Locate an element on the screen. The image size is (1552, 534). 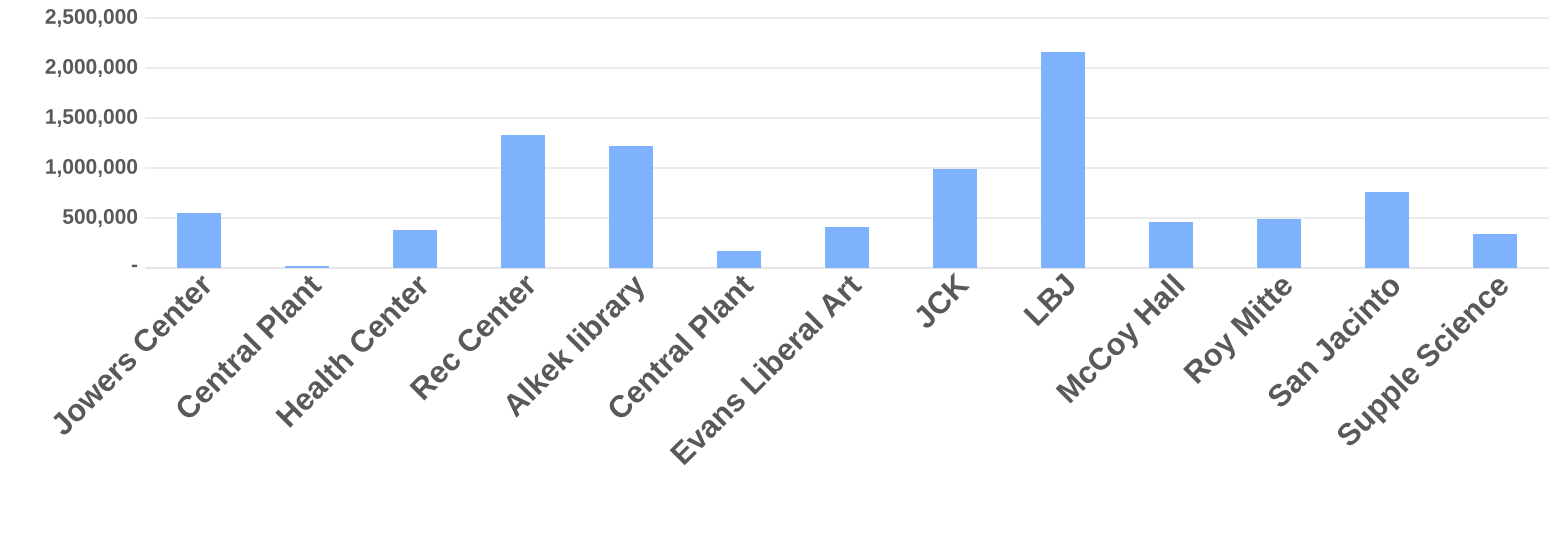
y-tick-label: 2,500,000 is located at coordinates (91, 18).